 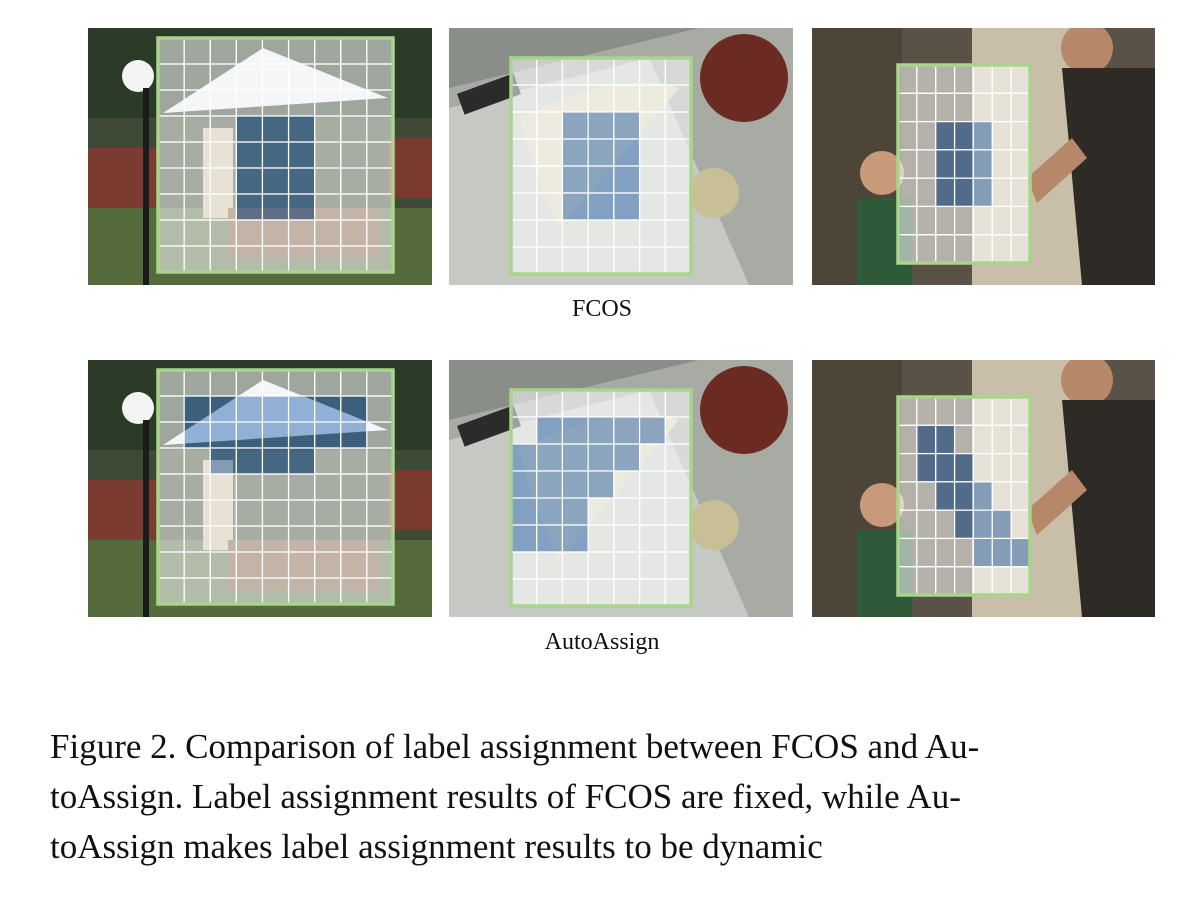 What do you see at coordinates (621, 156) in the screenshot?
I see `fcos-panel-banana` at bounding box center [621, 156].